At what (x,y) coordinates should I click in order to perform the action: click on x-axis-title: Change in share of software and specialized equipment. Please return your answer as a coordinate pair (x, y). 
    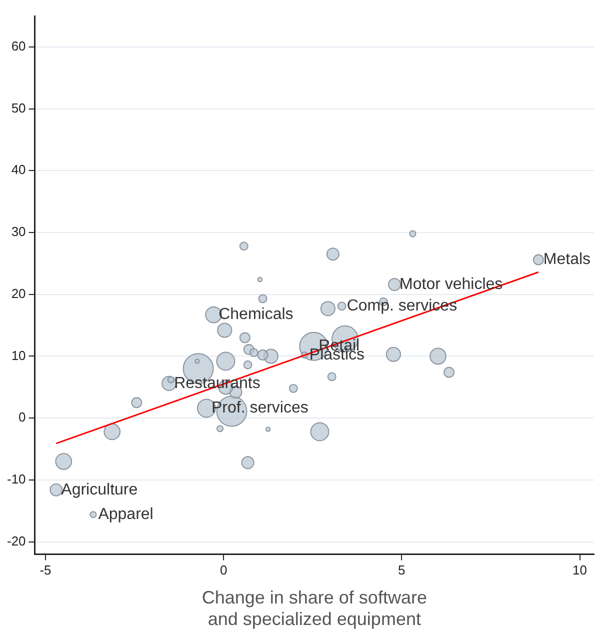
    Looking at the image, I should click on (314, 609).